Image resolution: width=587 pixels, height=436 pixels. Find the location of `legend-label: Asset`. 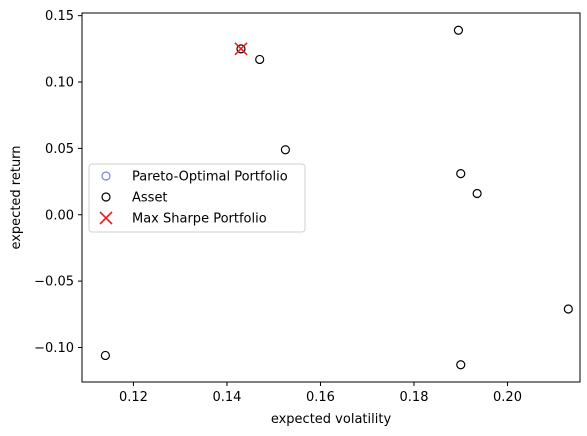

legend-label: Asset is located at coordinates (150, 198).